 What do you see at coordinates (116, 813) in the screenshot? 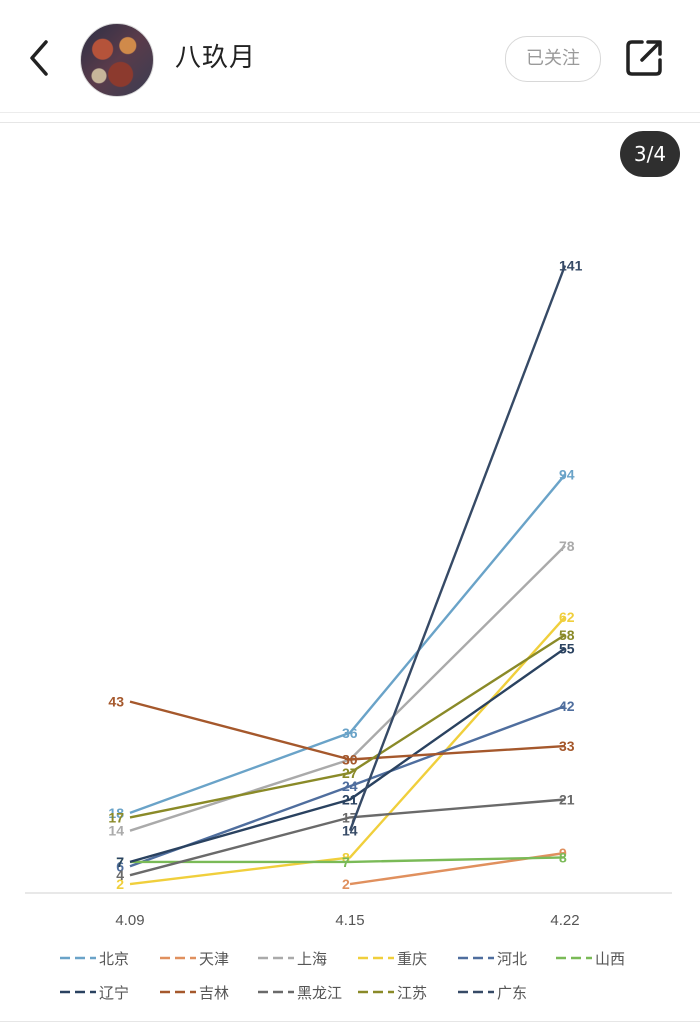
I see `data-label: 18` at bounding box center [116, 813].